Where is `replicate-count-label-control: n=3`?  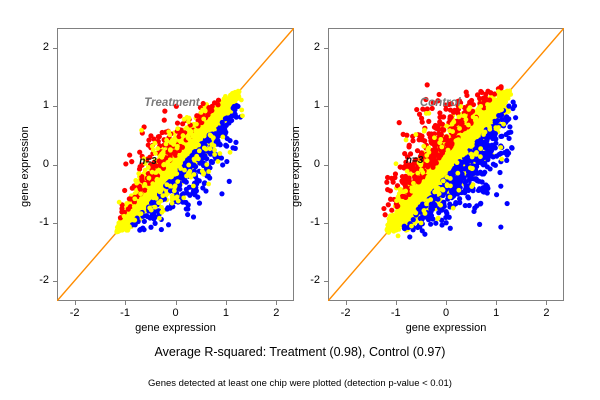 replicate-count-label-control: n=3 is located at coordinates (414, 160).